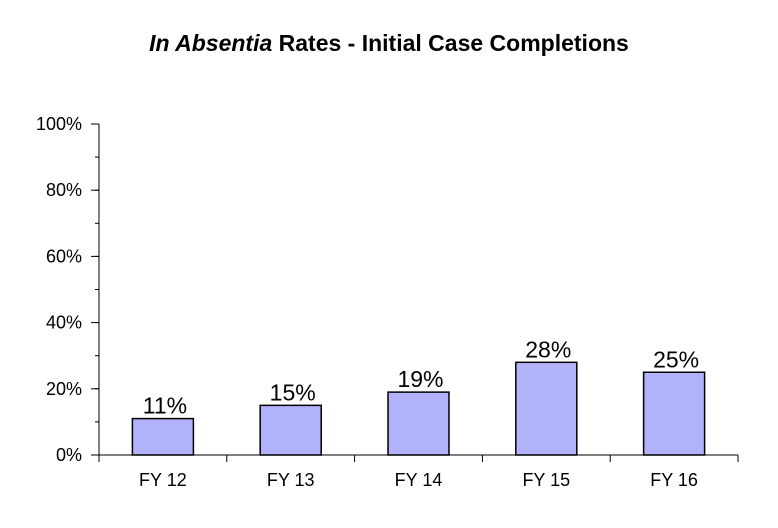 Image resolution: width=778 pixels, height=528 pixels. Describe the element at coordinates (64, 190) in the screenshot. I see `y-tick-label: 80%` at that location.